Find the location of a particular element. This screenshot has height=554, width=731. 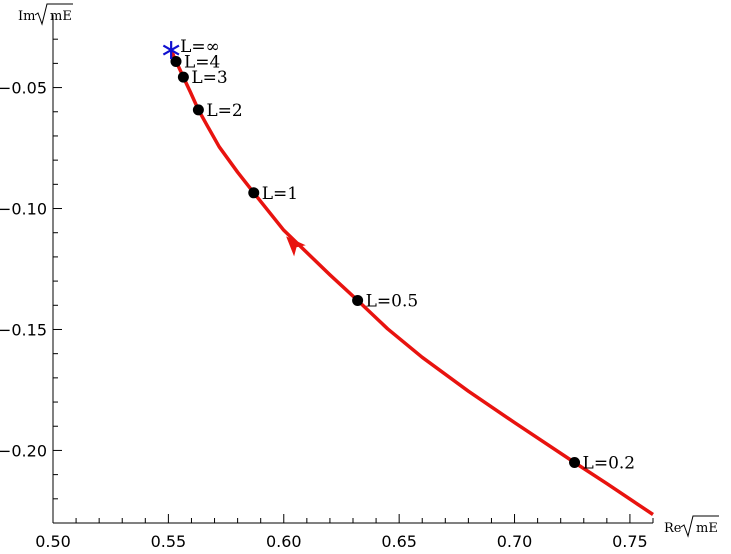

x-tick-label: 0.60 is located at coordinates (284, 541).